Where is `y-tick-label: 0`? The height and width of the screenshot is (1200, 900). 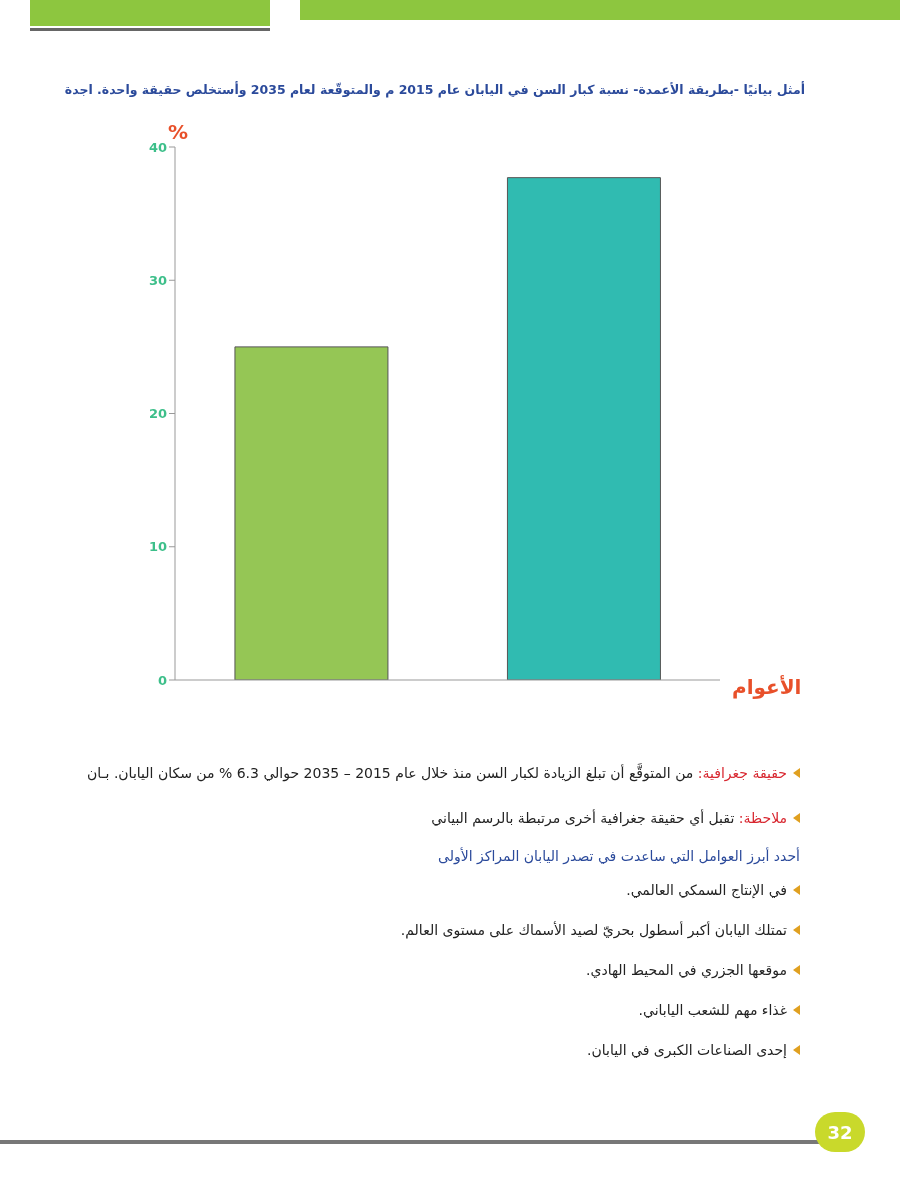
y-tick-label: 0 is located at coordinates (162, 680).